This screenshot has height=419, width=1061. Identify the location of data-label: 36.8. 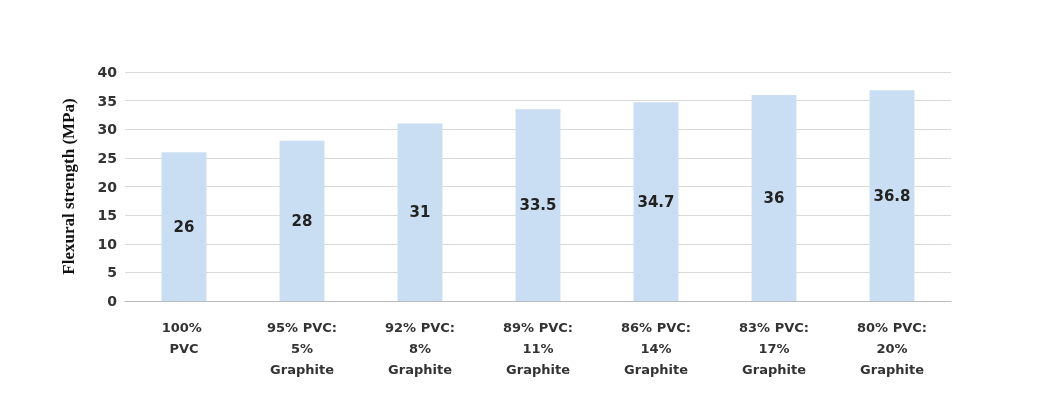
(892, 195).